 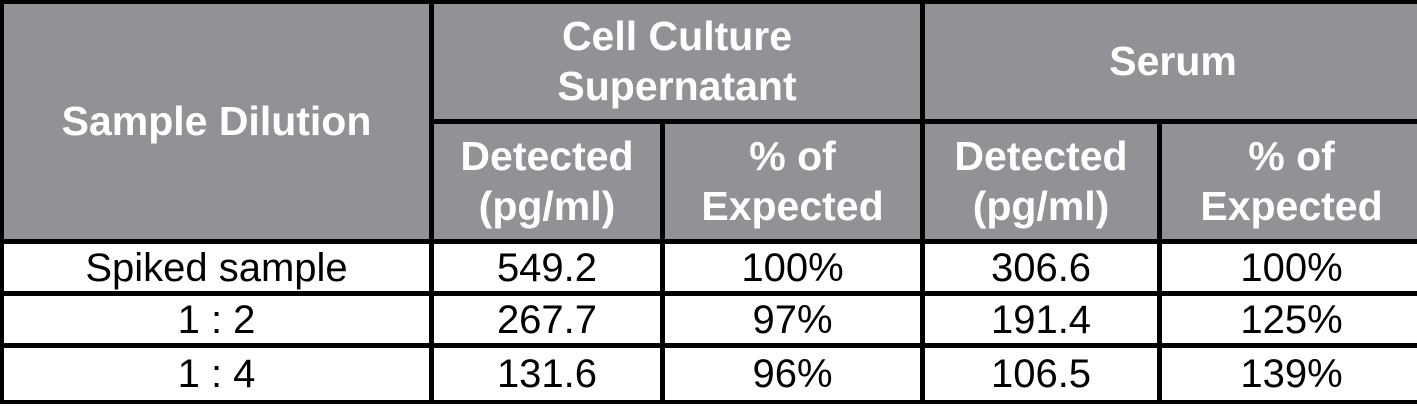 What do you see at coordinates (1171, 64) in the screenshot?
I see `header-group-serum: Serum` at bounding box center [1171, 64].